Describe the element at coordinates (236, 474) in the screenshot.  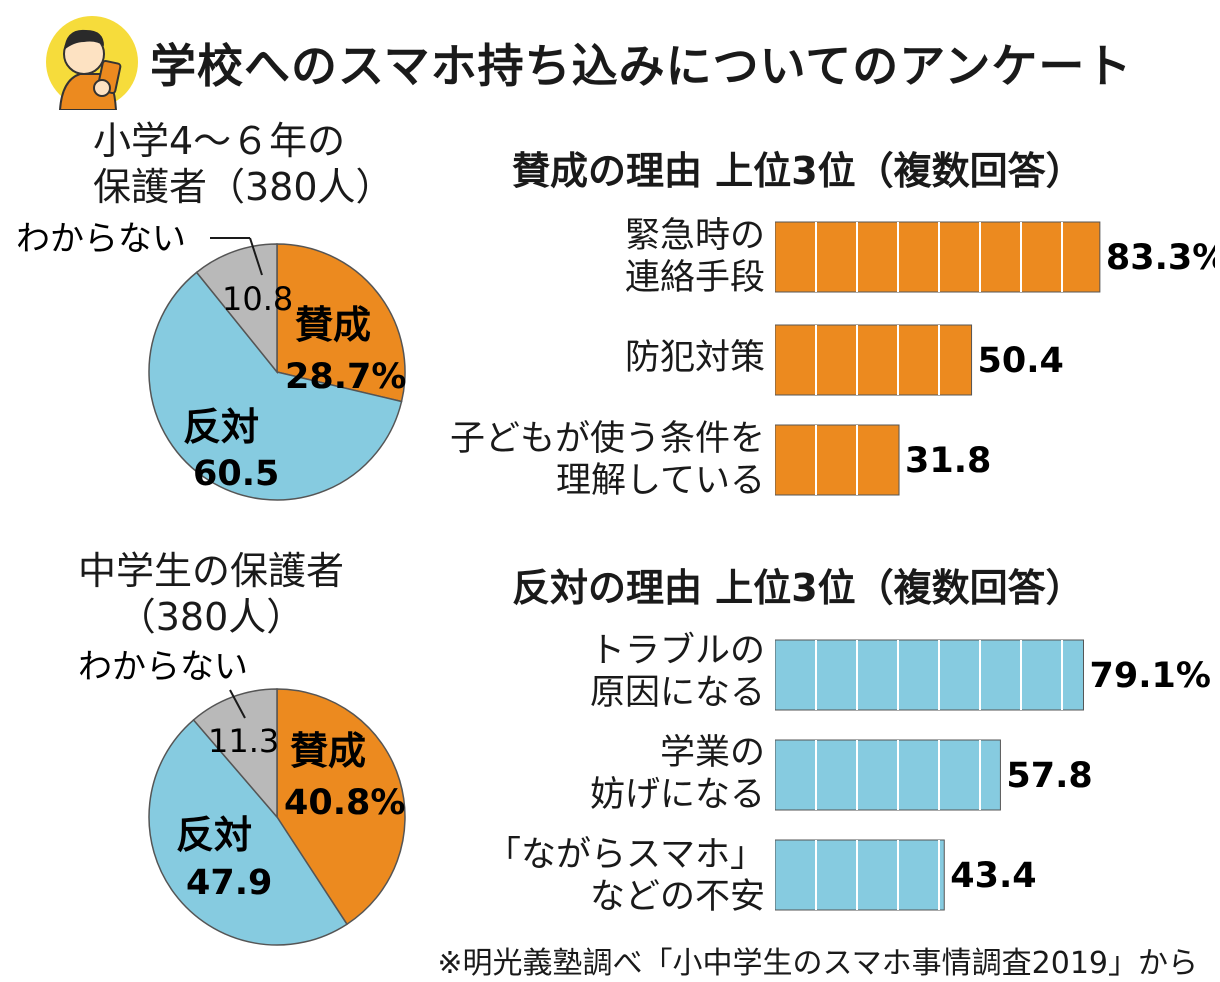
I see `pie1-oppose-value: 60.5` at that location.